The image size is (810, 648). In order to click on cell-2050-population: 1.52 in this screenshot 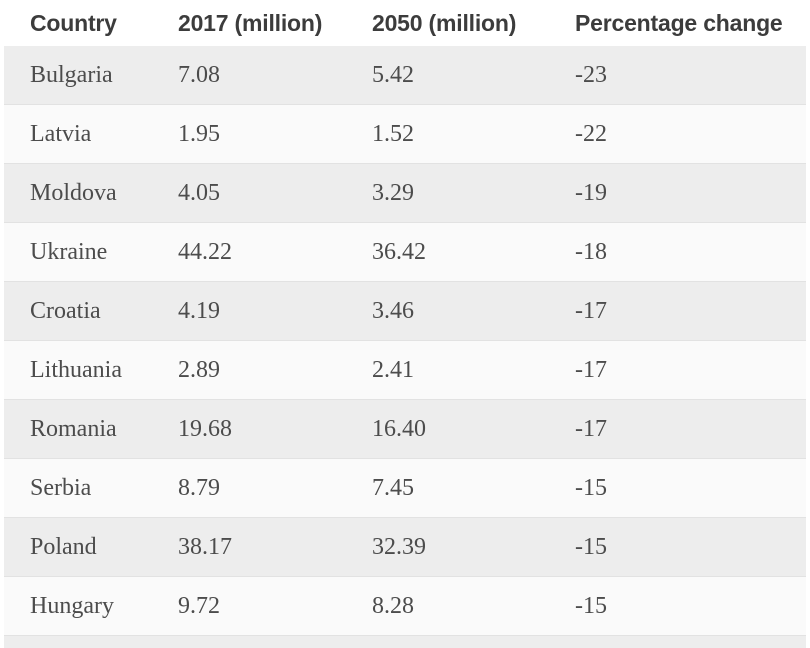, I will do `click(447, 134)`.